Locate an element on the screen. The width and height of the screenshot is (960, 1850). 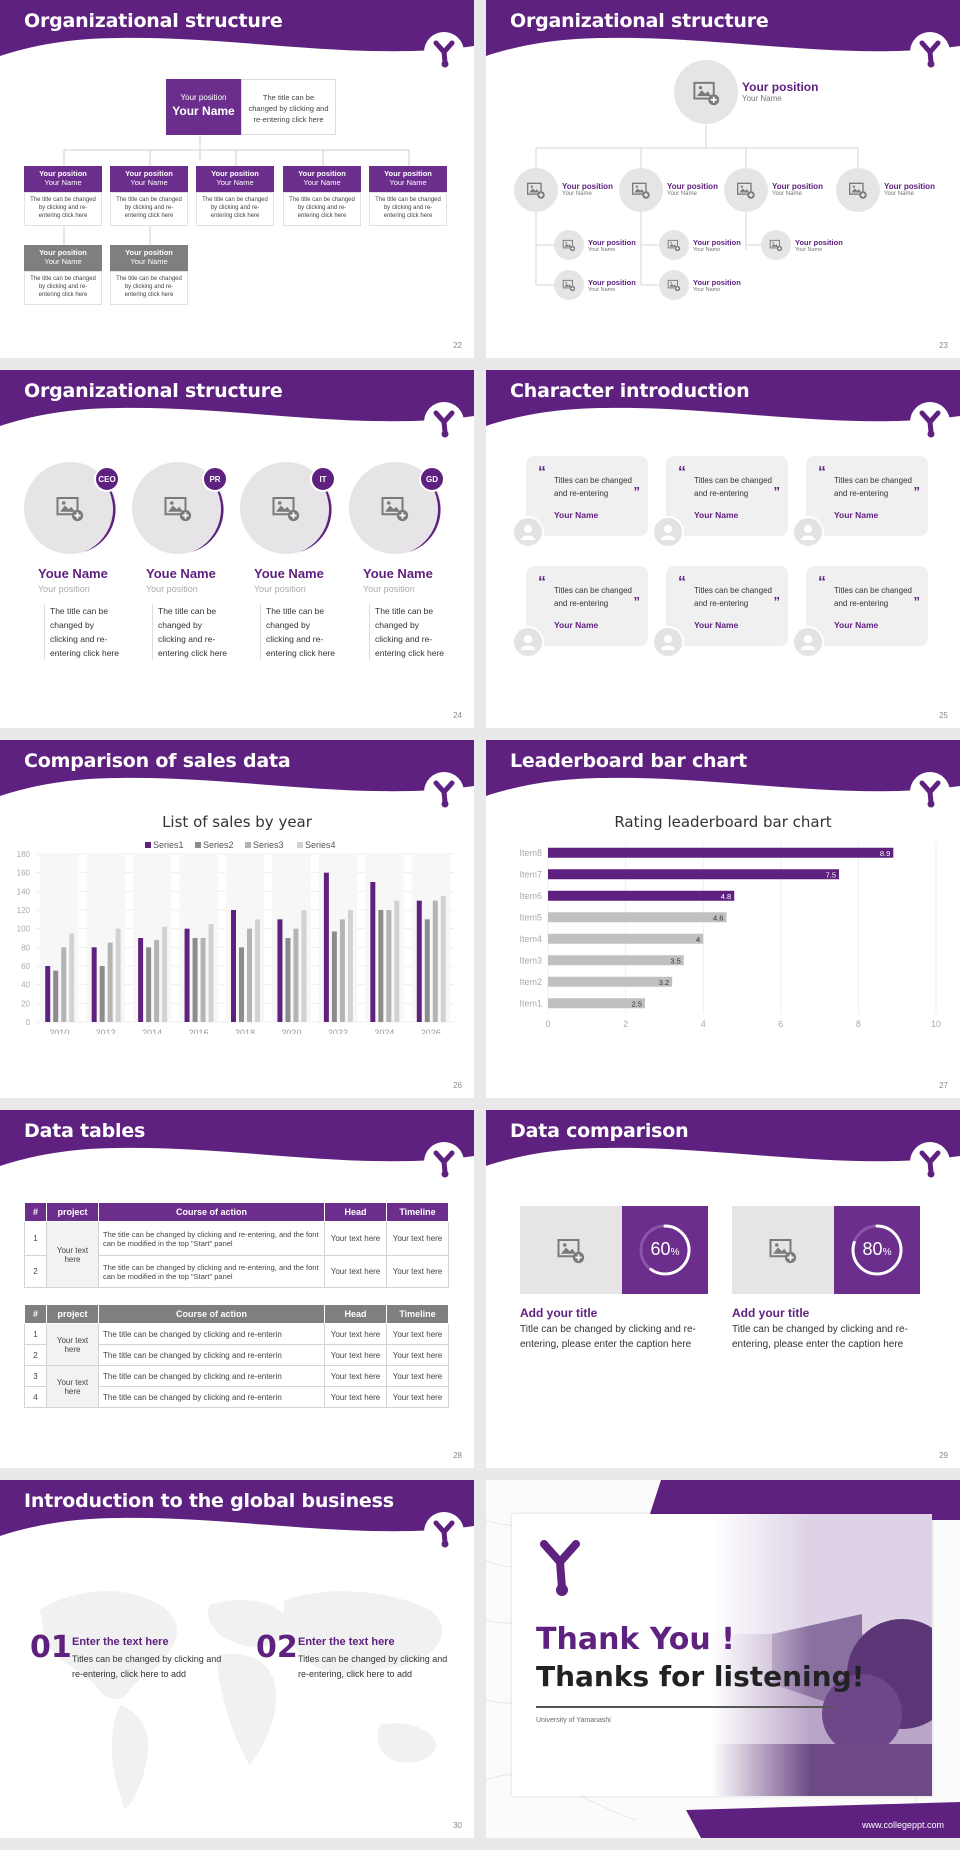
y-category-label: Item7 is located at coordinates (530, 874).